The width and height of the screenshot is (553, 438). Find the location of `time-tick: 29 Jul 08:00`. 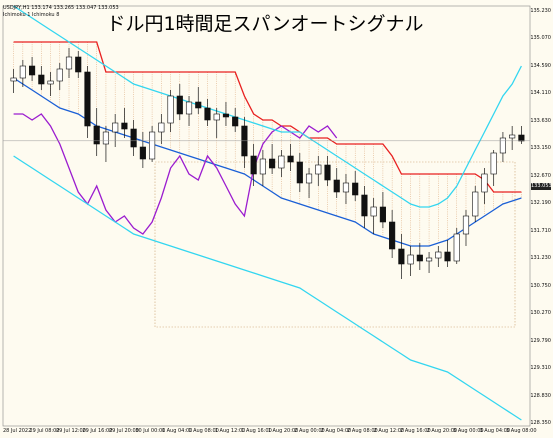

time-tick: 29 Jul 08:00 is located at coordinates (44, 431).